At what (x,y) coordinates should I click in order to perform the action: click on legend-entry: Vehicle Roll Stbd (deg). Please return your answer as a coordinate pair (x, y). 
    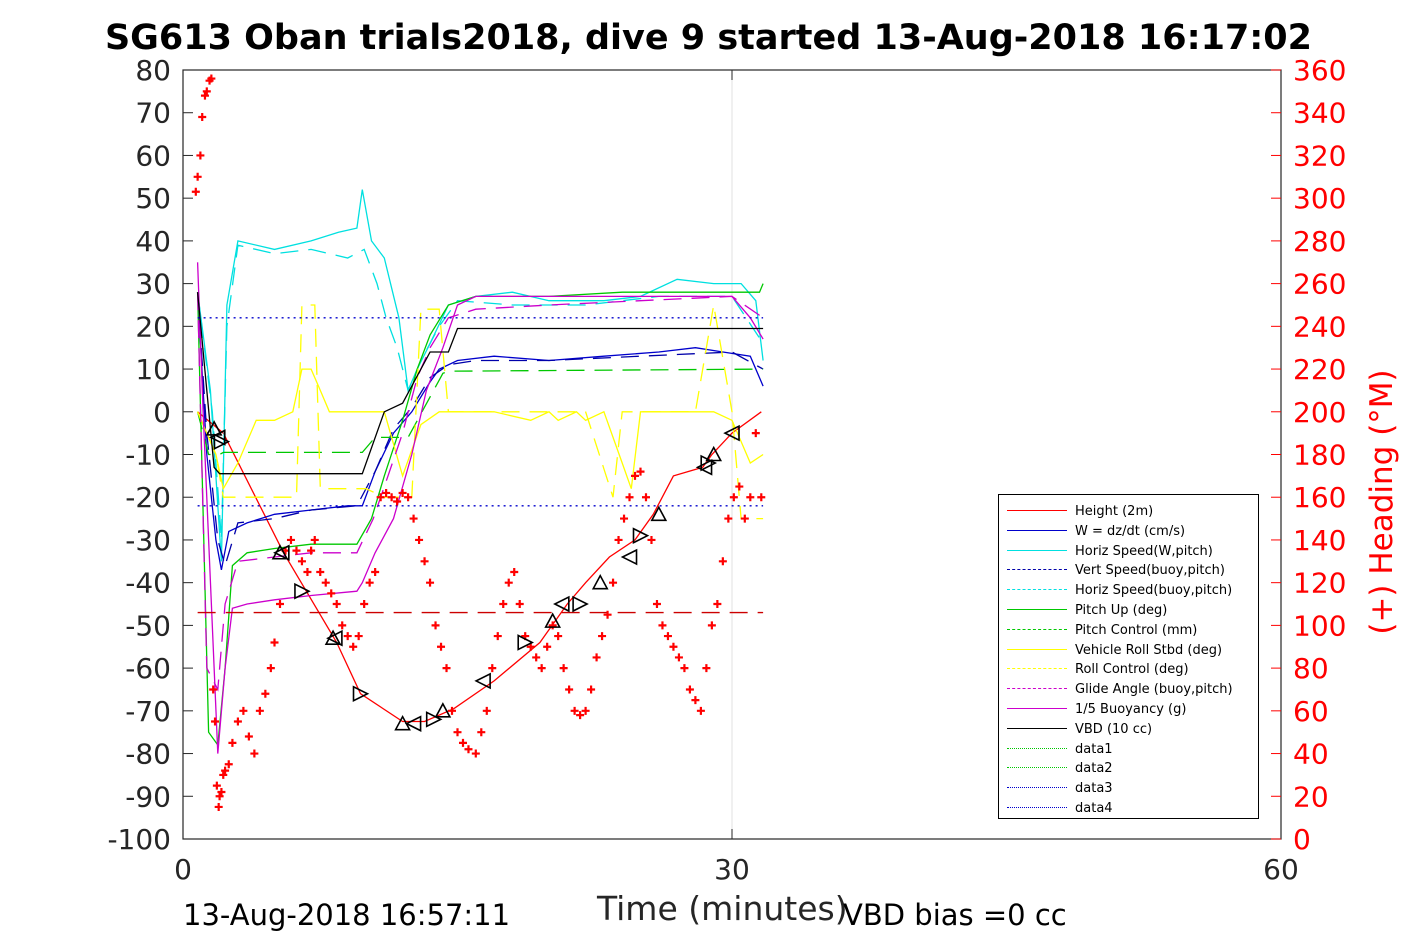
    Looking at the image, I should click on (1129, 650).